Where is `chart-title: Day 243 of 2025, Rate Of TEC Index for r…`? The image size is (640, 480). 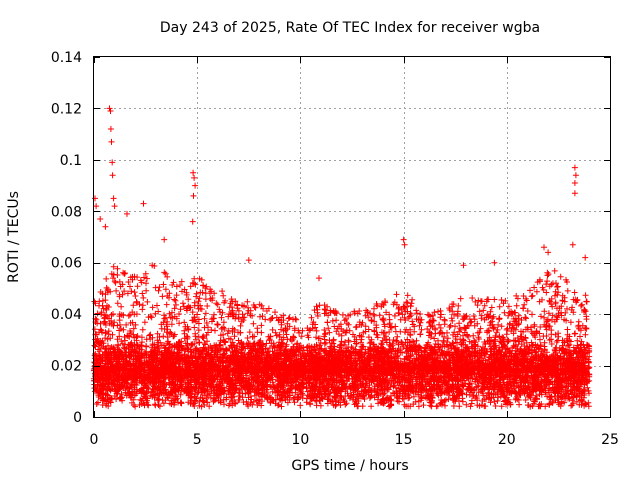 chart-title: Day 243 of 2025, Rate Of TEC Index for r… is located at coordinates (350, 28).